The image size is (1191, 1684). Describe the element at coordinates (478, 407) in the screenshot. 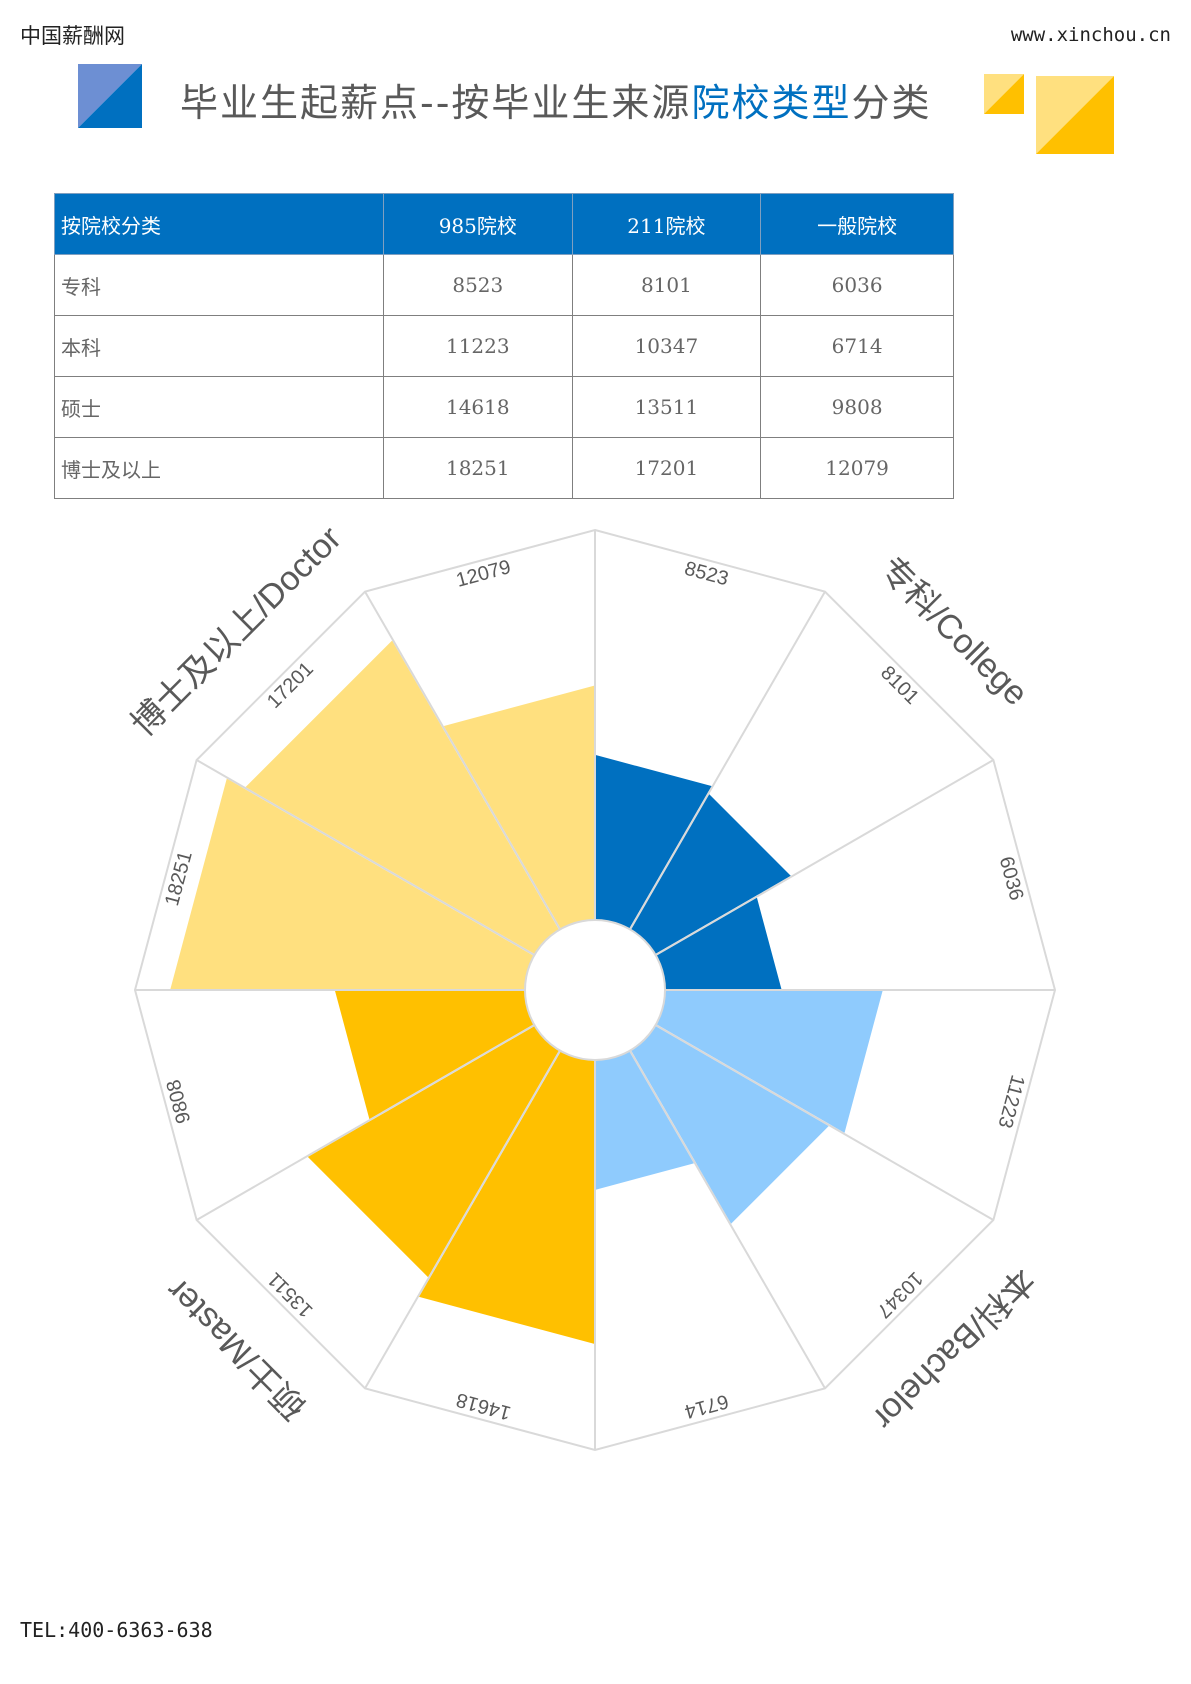

I see `table-cell: 14618` at that location.